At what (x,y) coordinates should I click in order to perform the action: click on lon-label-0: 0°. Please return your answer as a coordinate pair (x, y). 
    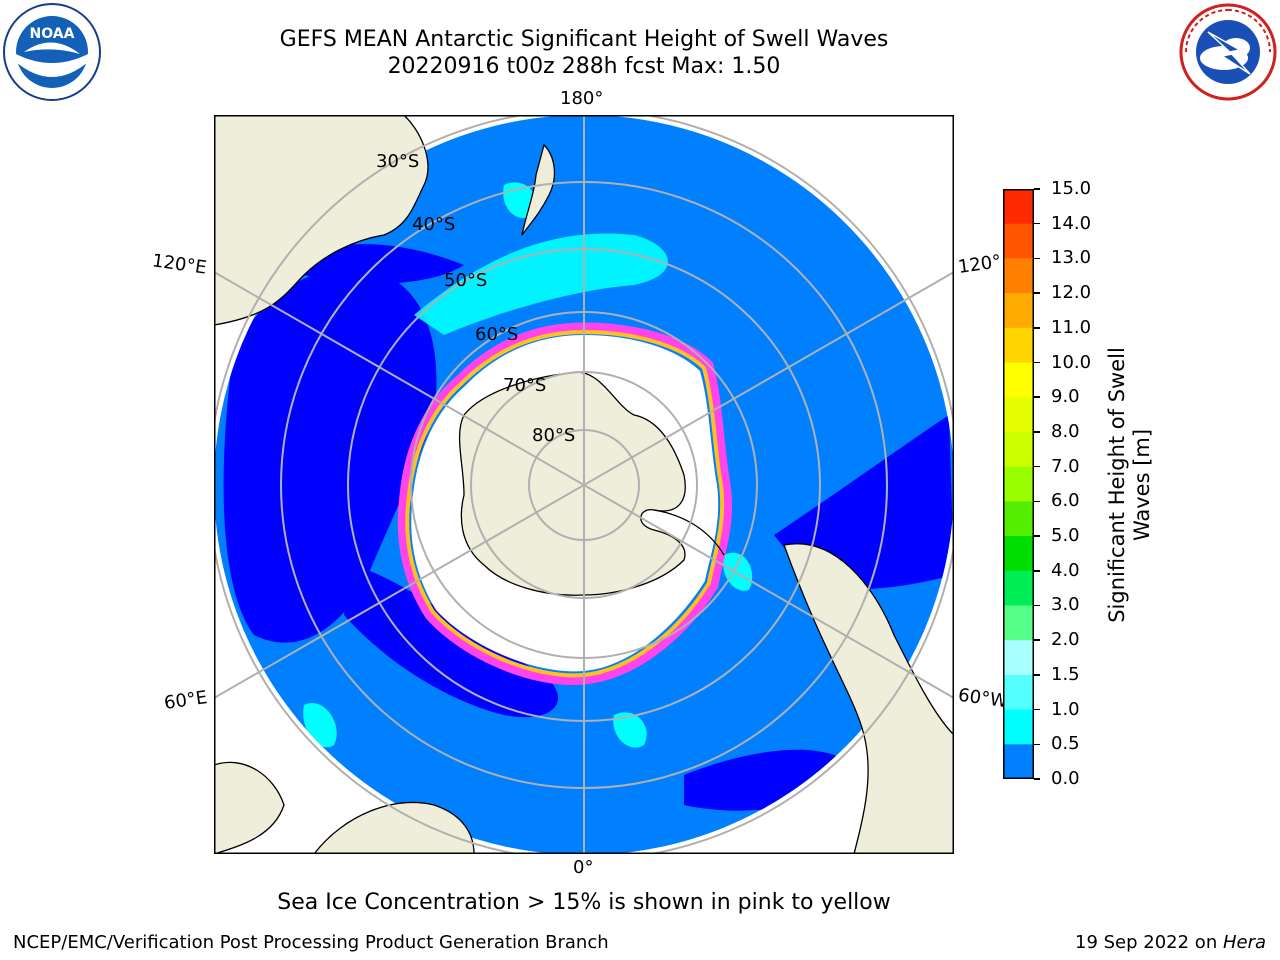
    Looking at the image, I should click on (583, 867).